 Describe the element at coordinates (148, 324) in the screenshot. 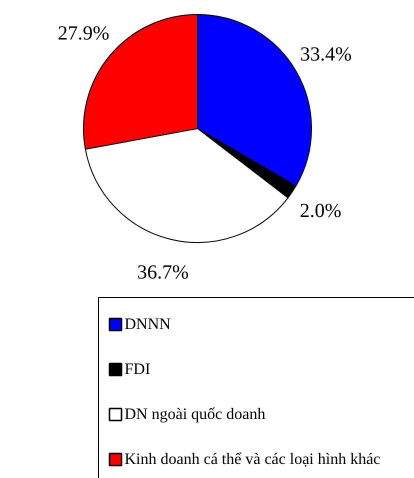

I see `legend-label: DNNN` at that location.